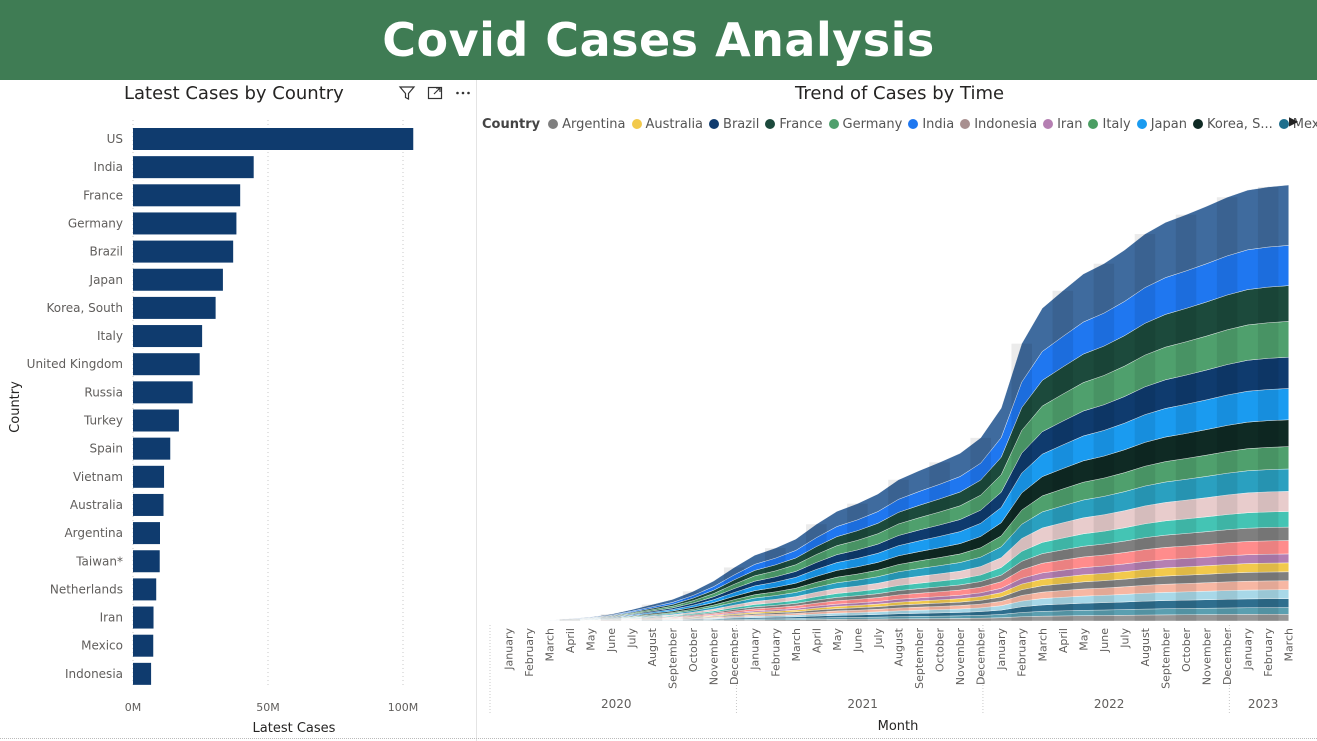 This screenshot has height=741, width=1317. What do you see at coordinates (435, 93) in the screenshot?
I see `focus-mode-icon` at bounding box center [435, 93].